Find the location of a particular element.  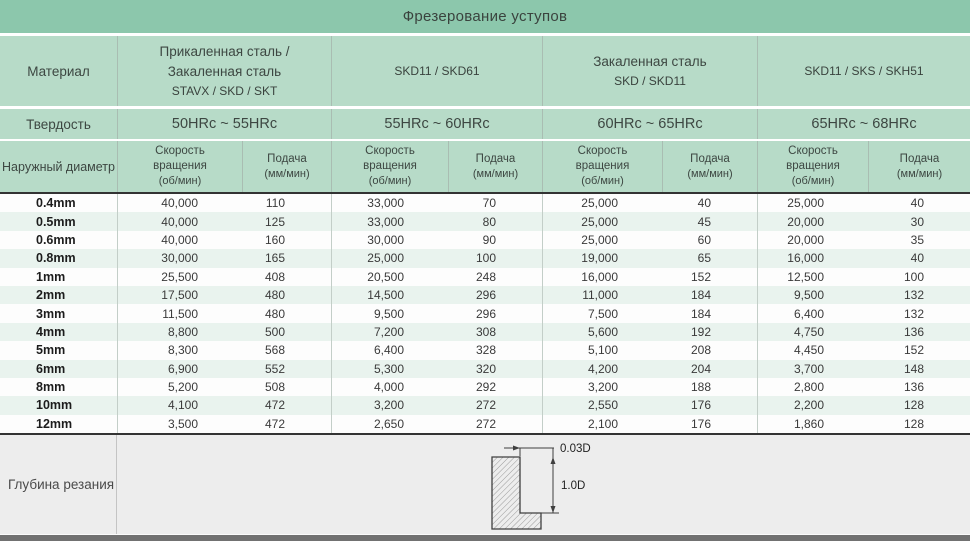

speed-value: 9,500 is located at coordinates (389, 313).